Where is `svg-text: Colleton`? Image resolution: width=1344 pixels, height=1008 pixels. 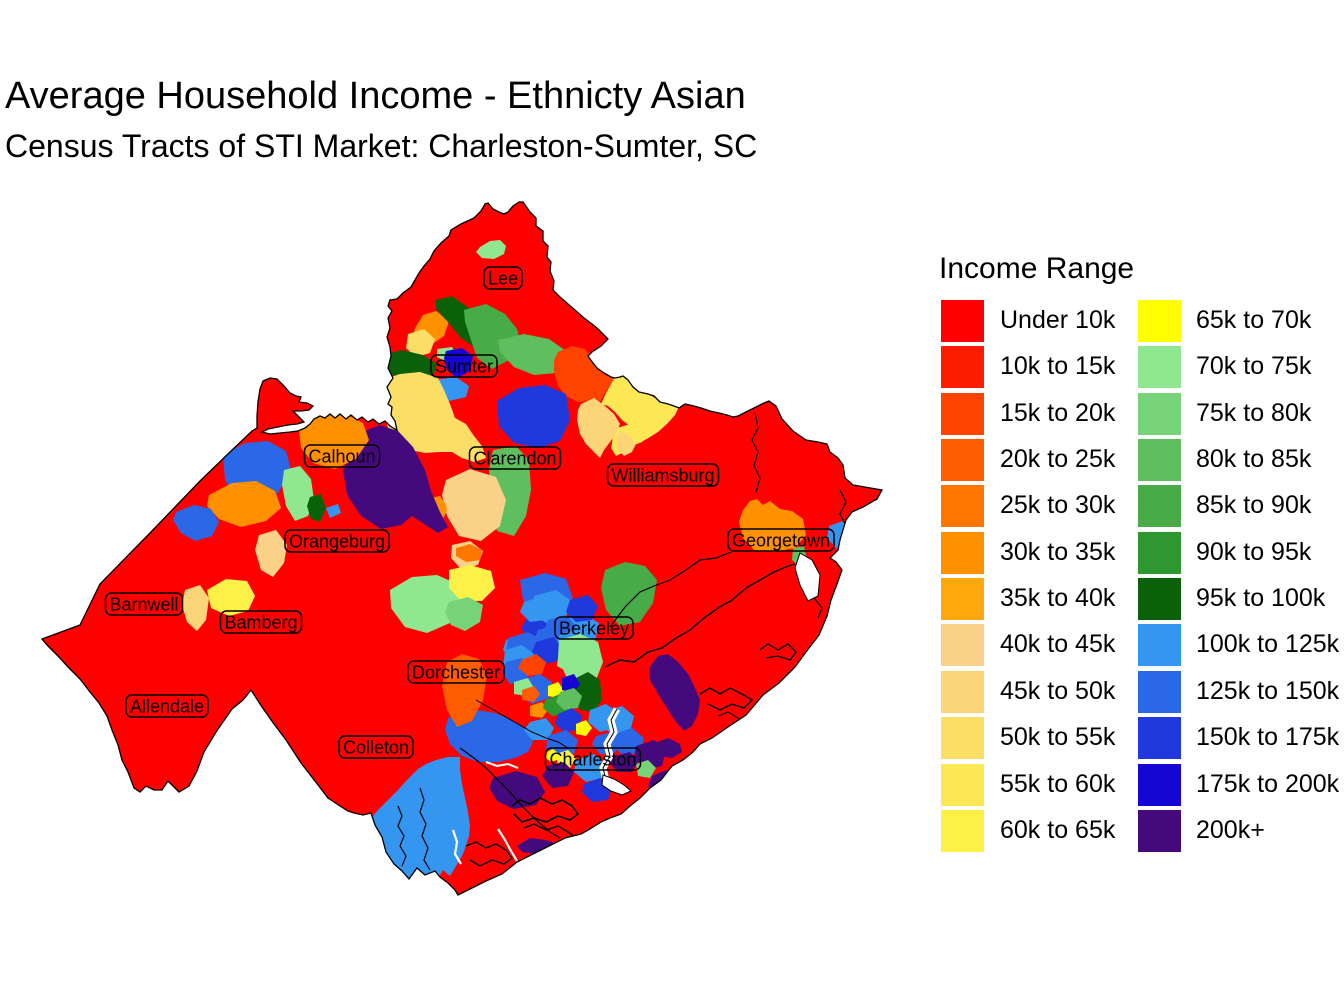
svg-text: Colleton is located at coordinates (376, 747).